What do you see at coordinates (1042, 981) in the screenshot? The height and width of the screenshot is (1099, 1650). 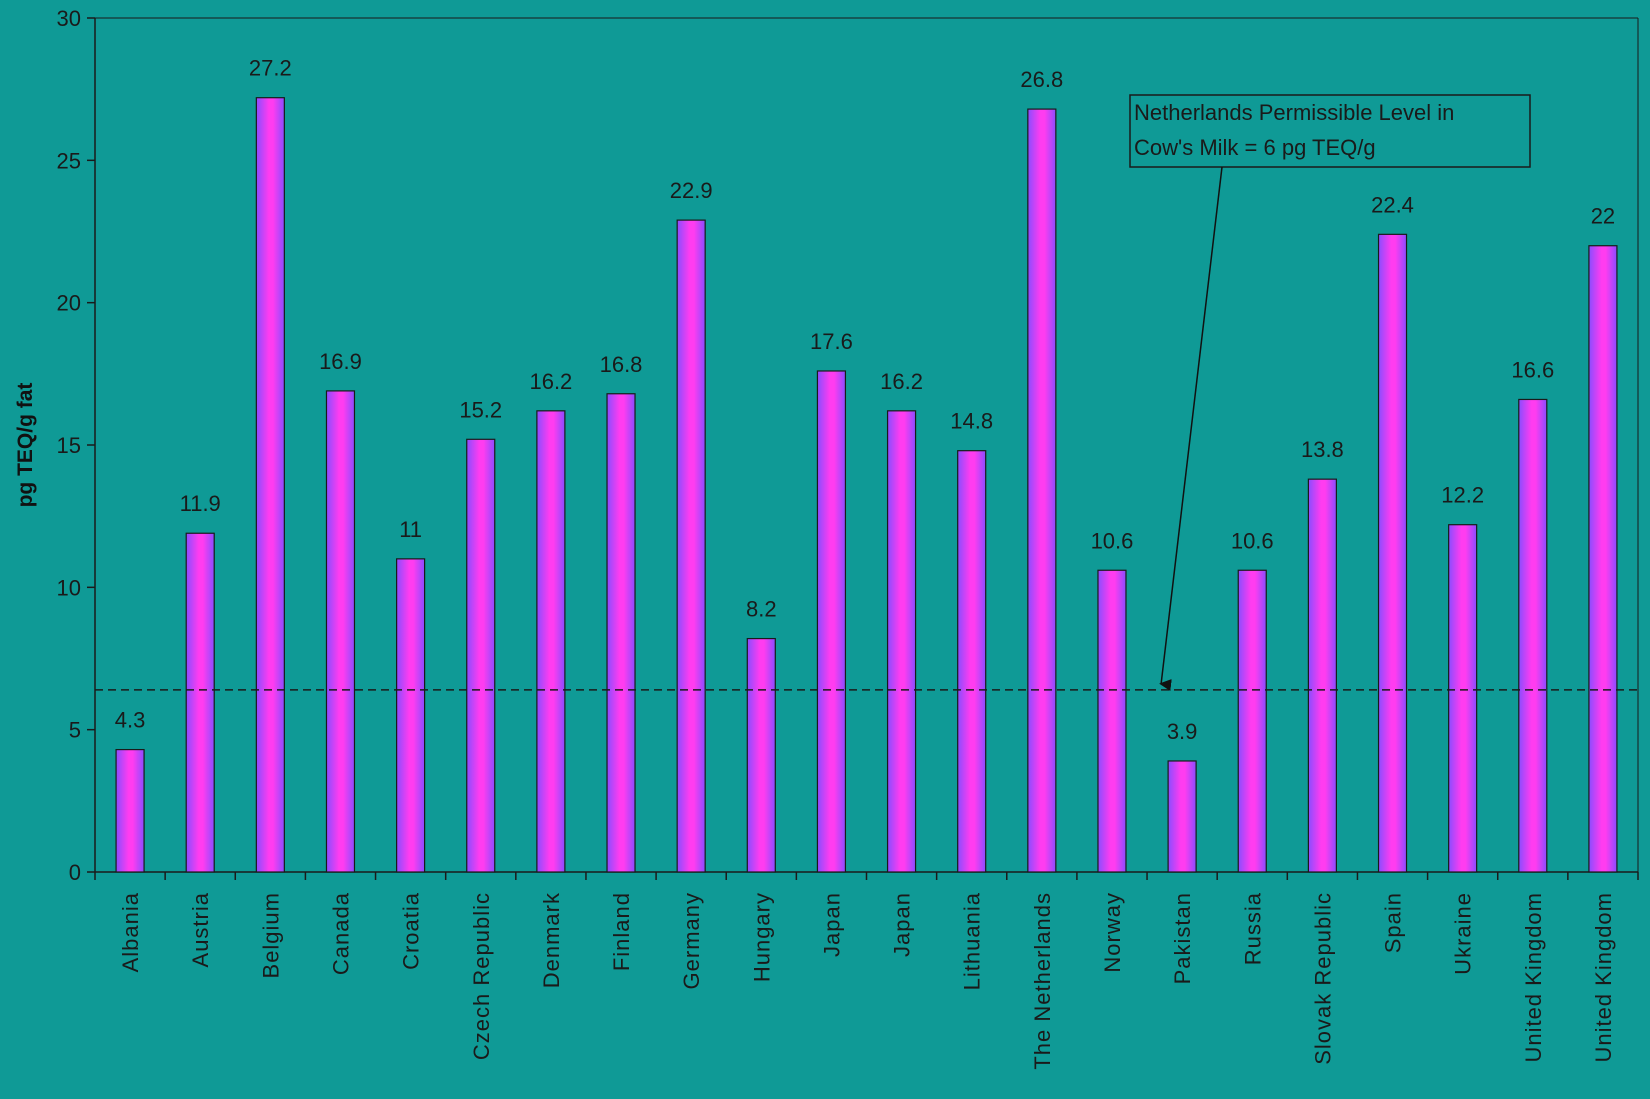 I see `x-tick-label: The Netherlands` at bounding box center [1042, 981].